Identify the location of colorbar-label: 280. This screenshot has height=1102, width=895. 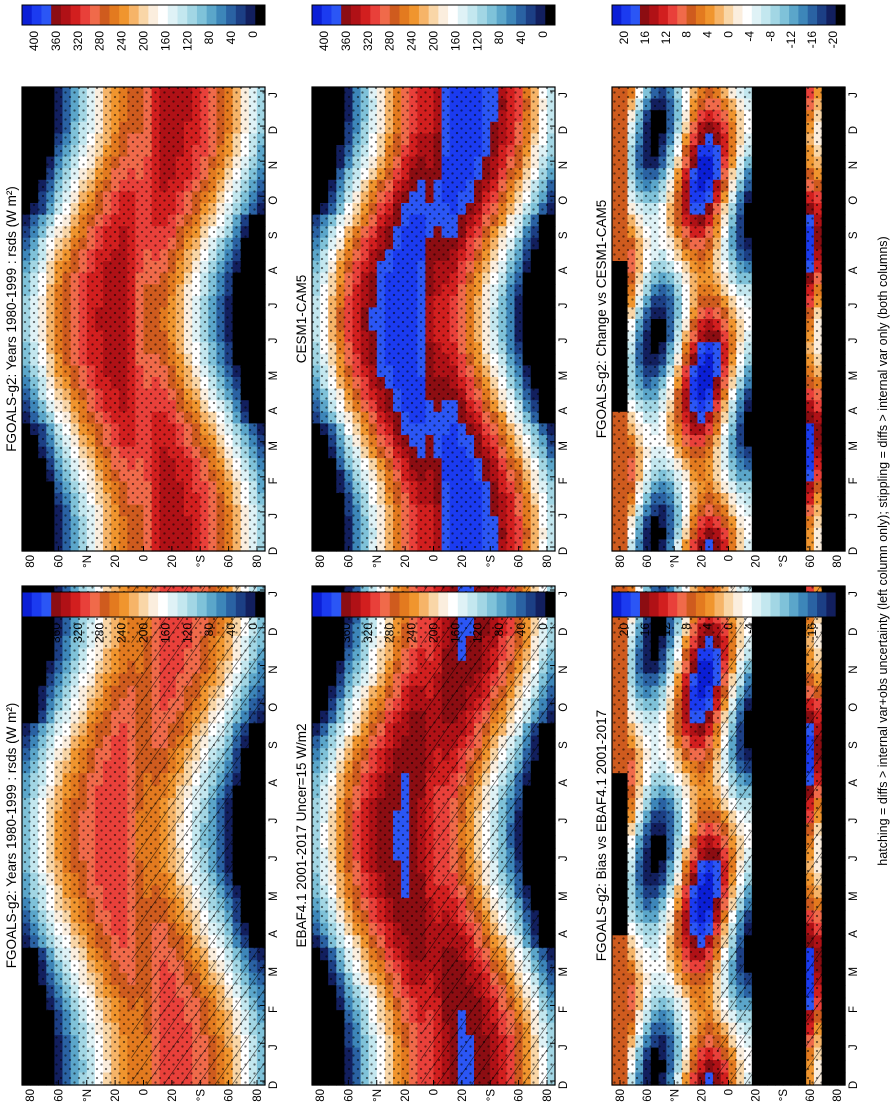
(100, 633).